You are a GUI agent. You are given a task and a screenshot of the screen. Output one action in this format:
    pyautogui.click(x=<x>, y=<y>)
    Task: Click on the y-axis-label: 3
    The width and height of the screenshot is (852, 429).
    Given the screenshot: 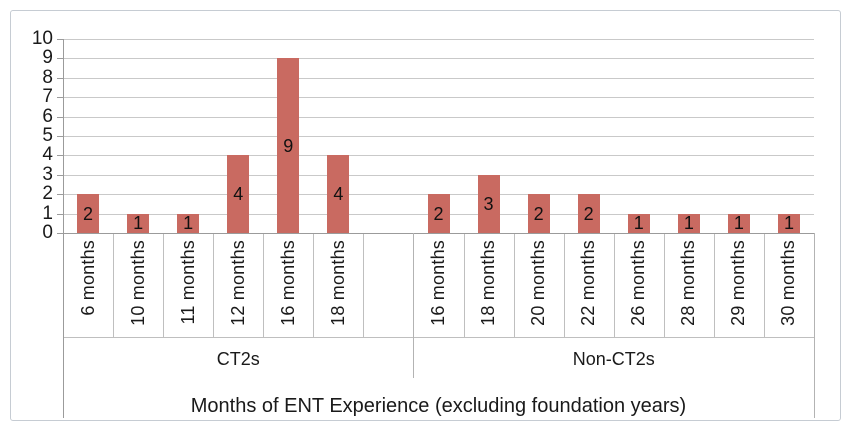 What is the action you would take?
    pyautogui.click(x=47, y=174)
    